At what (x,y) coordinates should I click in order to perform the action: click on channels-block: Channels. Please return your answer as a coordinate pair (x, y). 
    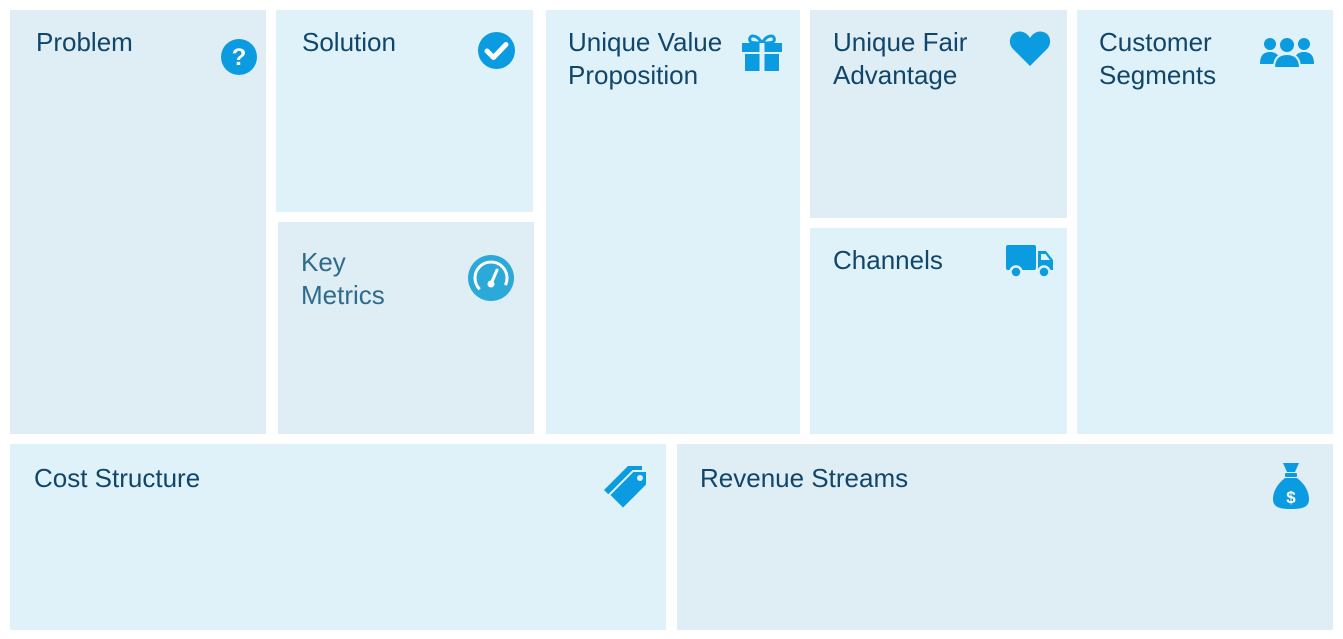
    Looking at the image, I should click on (938, 331).